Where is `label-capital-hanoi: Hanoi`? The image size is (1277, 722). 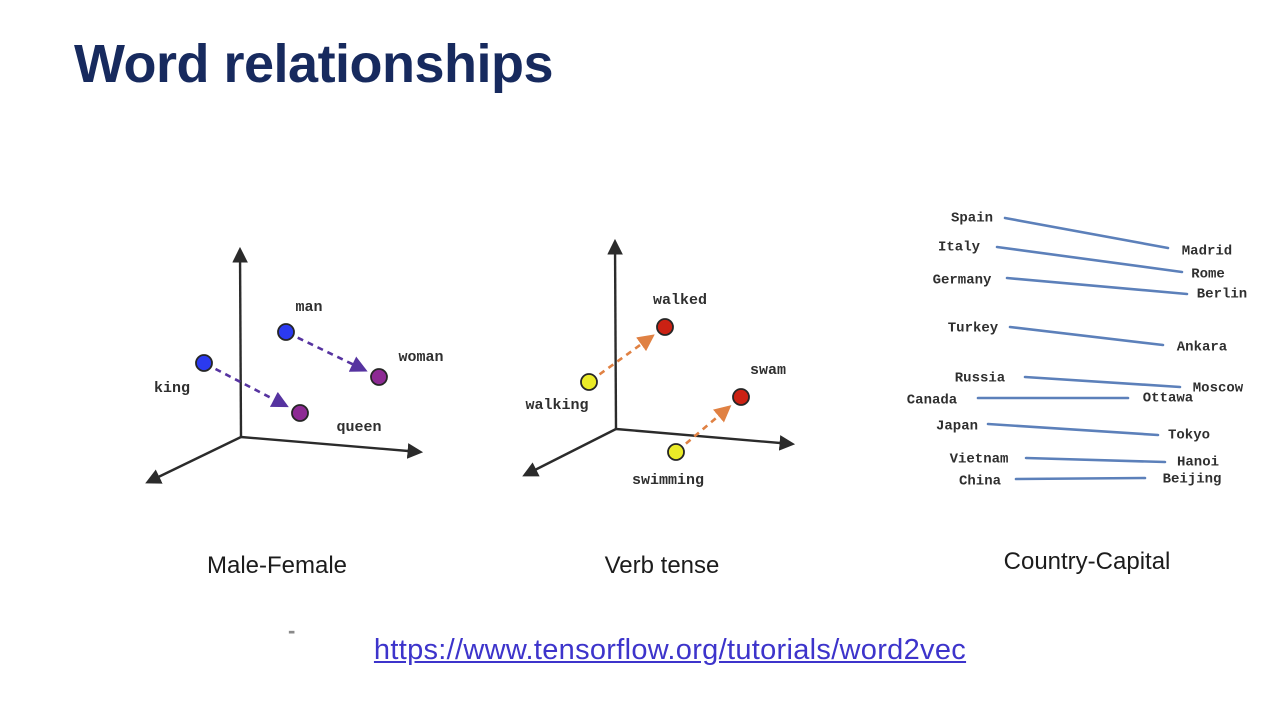
label-capital-hanoi: Hanoi is located at coordinates (1198, 463).